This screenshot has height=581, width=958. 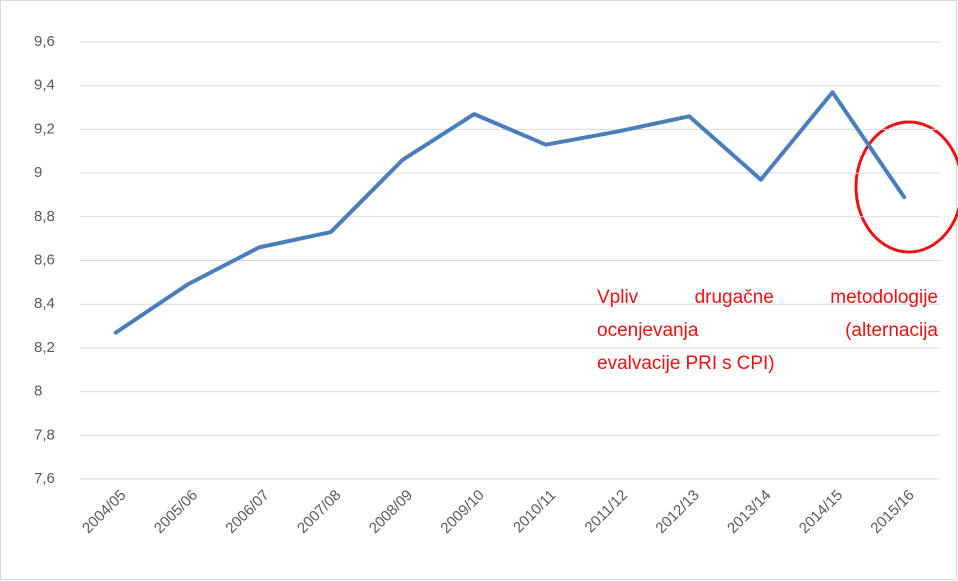 I want to click on annotation-word: ocenjevanja, so click(x=648, y=330).